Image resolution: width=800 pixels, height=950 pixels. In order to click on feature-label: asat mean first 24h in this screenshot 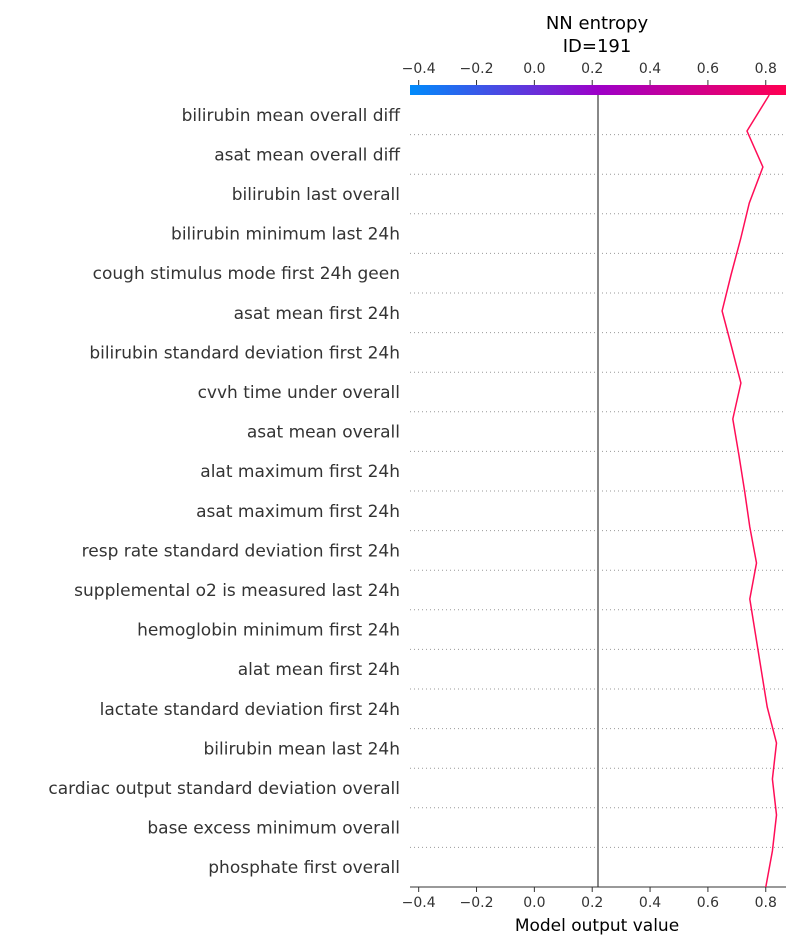, I will do `click(317, 314)`.